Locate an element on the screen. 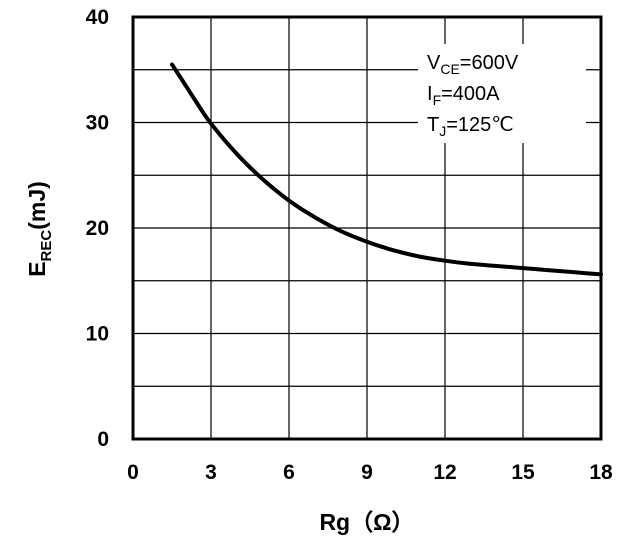  x-tick-label: 0 is located at coordinates (133, 472).